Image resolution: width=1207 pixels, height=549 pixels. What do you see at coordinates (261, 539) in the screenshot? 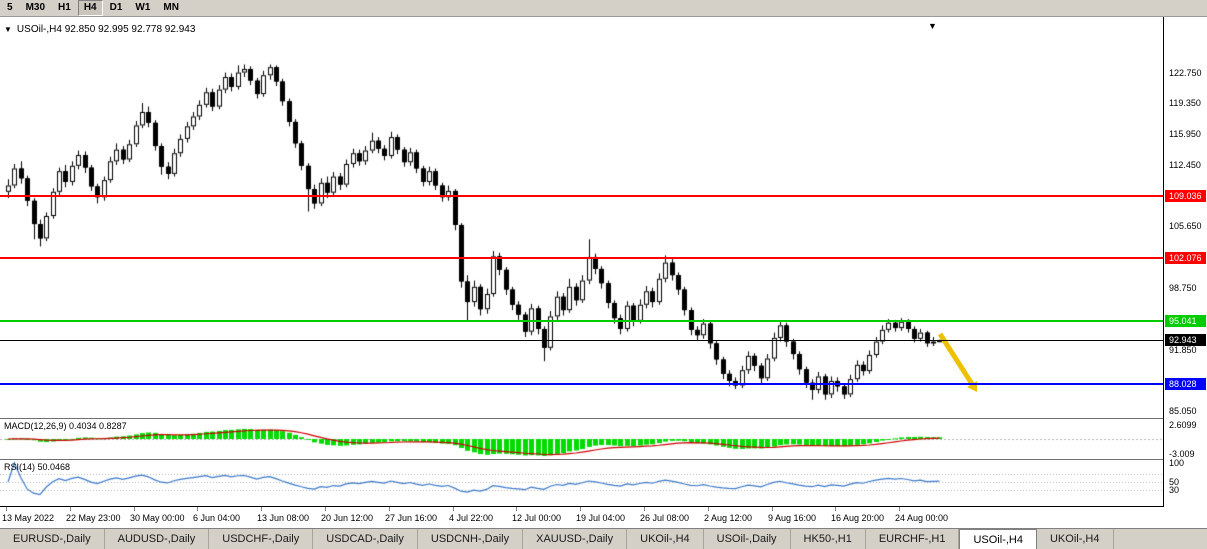
I see `tab-usdchf-daily: USDCHF-,Daily` at bounding box center [261, 539].